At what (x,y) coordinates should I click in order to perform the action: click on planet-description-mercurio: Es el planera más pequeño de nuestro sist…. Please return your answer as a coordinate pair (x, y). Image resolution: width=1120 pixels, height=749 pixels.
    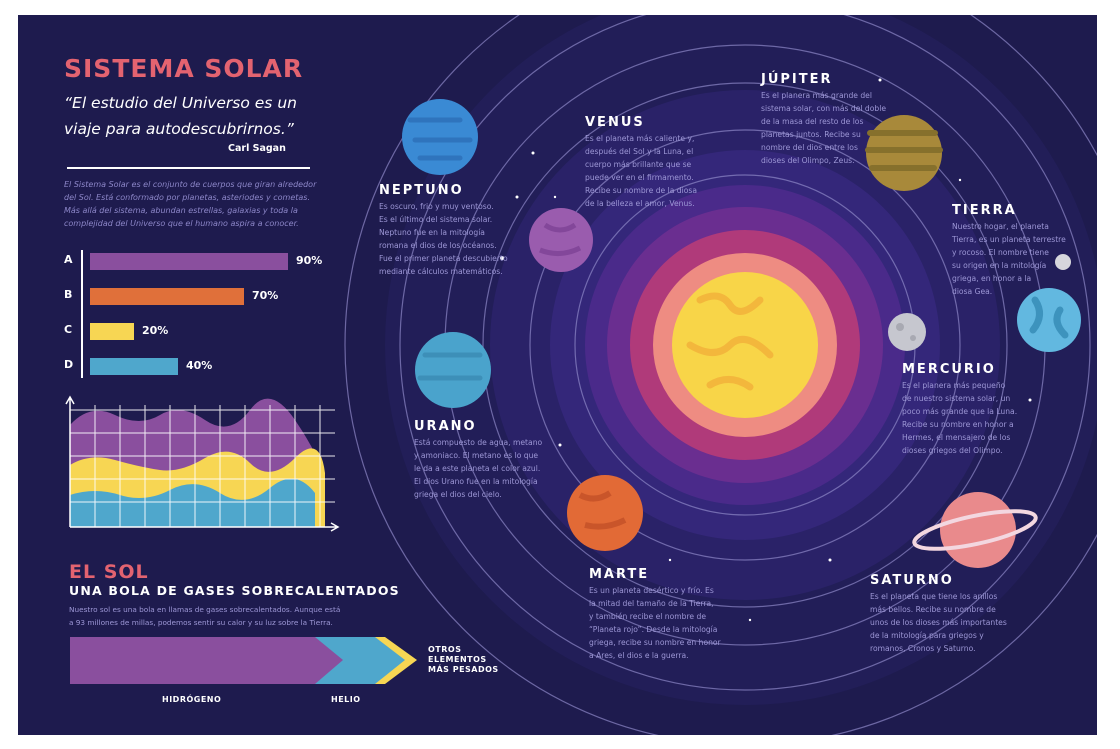
    Looking at the image, I should click on (960, 418).